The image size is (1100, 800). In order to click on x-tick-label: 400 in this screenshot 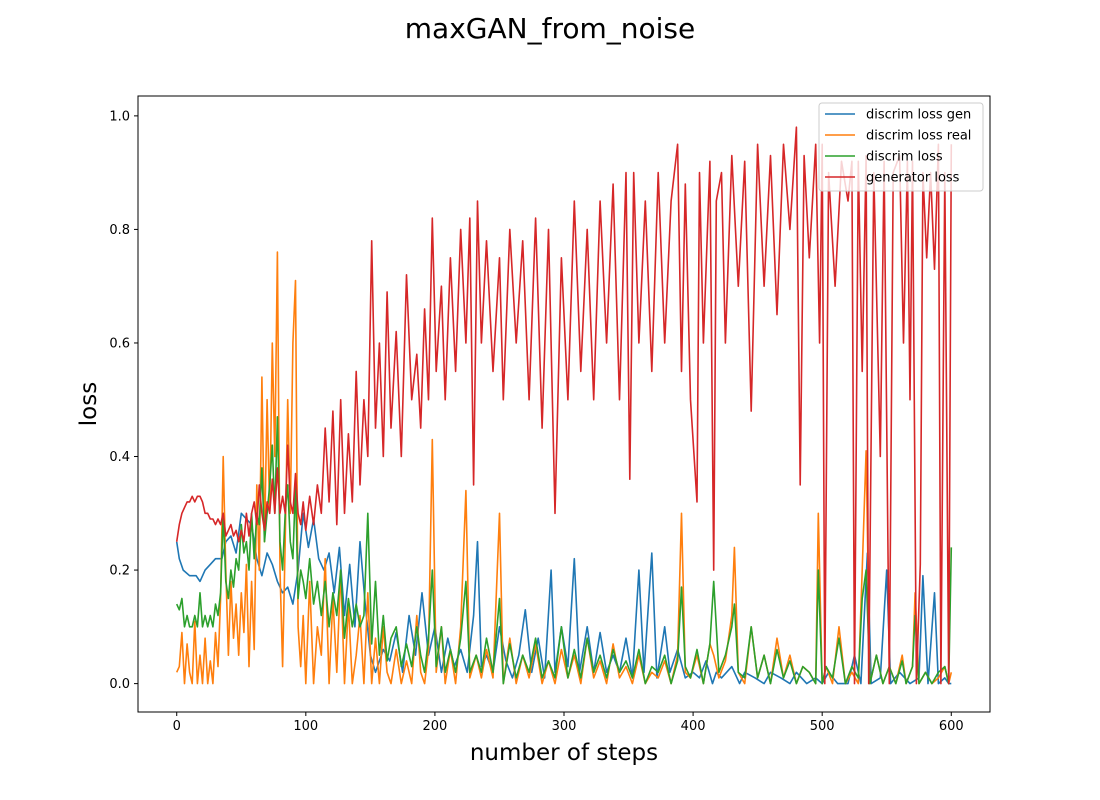, I will do `click(693, 726)`.